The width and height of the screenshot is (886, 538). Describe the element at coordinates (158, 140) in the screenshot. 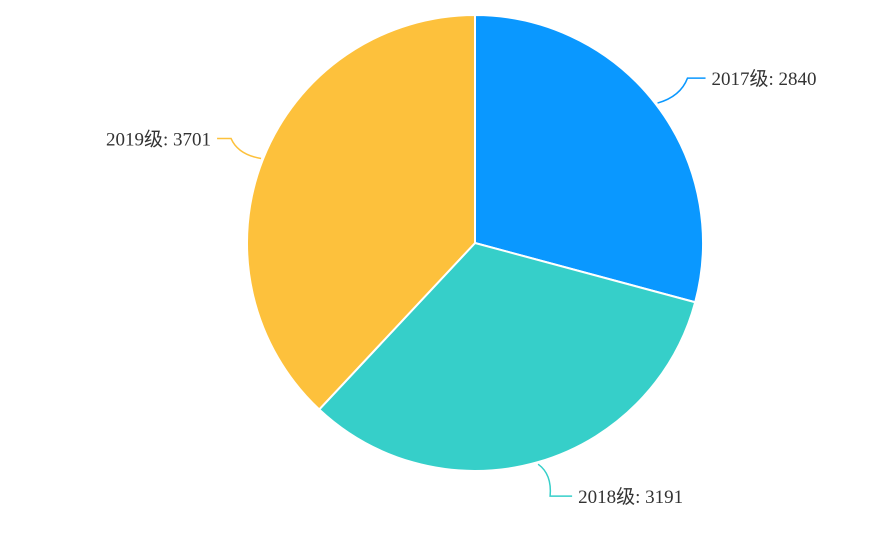

I see `slice-label-2: 2019级: 3701` at that location.